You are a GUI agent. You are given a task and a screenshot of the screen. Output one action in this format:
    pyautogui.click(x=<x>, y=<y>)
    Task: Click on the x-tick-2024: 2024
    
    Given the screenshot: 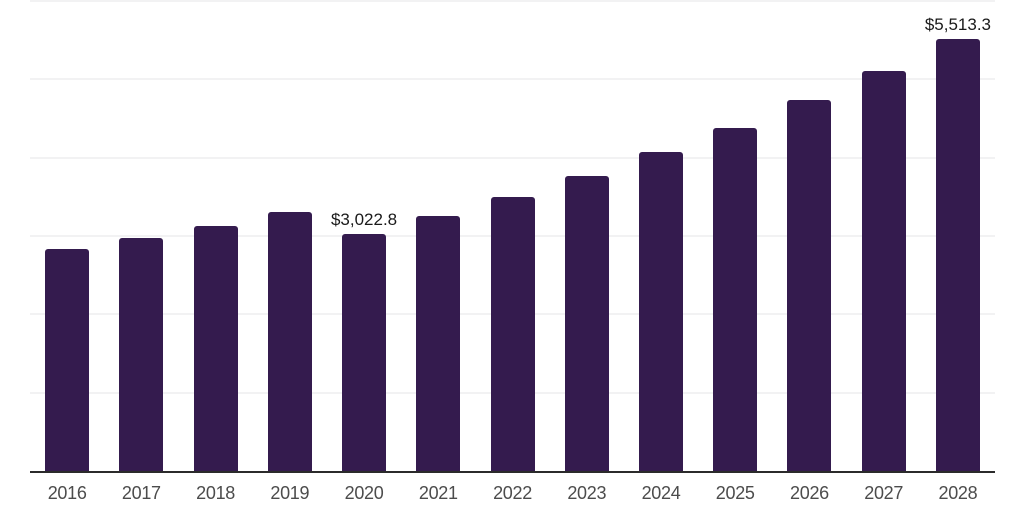 What is the action you would take?
    pyautogui.click(x=661, y=493)
    